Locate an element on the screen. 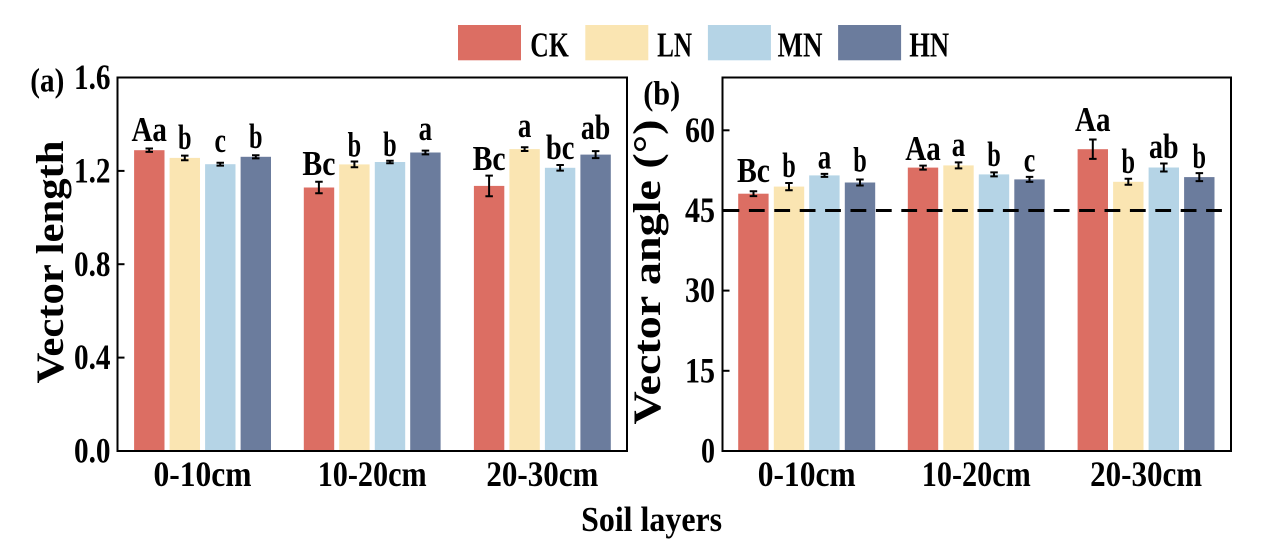 This screenshot has width=1267, height=548. svg-text: LN is located at coordinates (674, 45).